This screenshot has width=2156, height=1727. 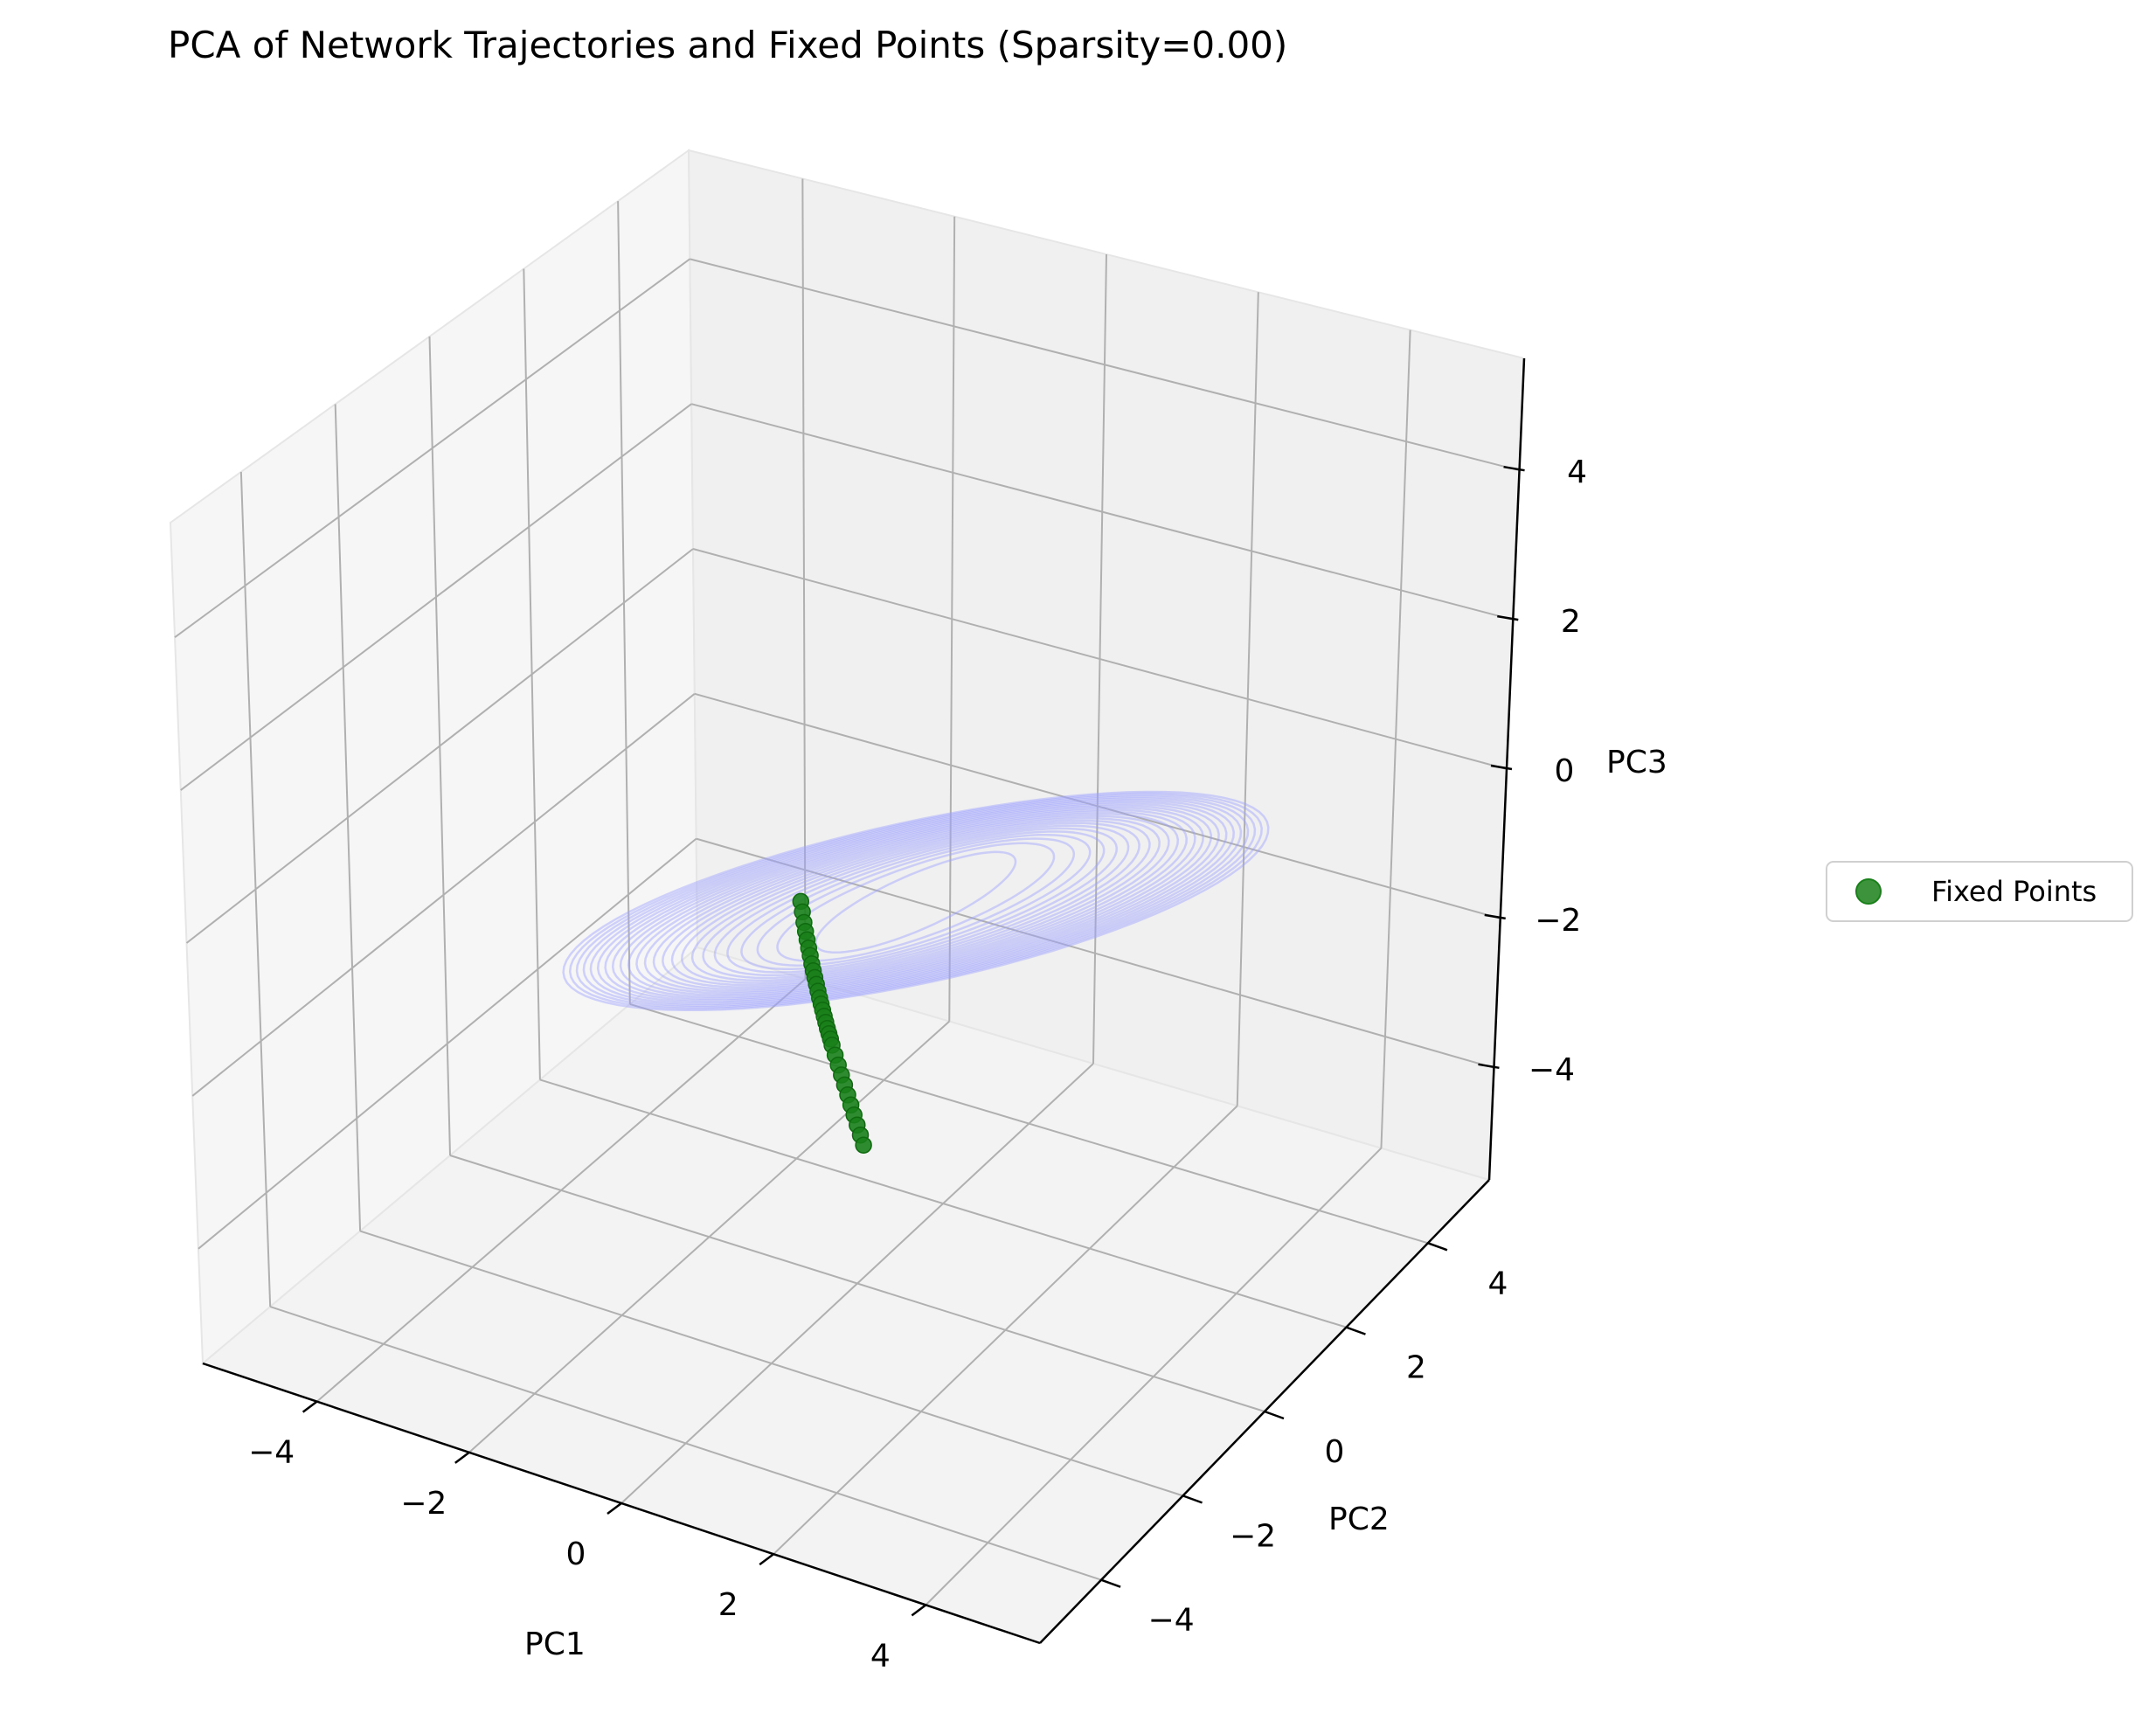 What do you see at coordinates (1558, 921) in the screenshot?
I see `z-tick-label: −2` at bounding box center [1558, 921].